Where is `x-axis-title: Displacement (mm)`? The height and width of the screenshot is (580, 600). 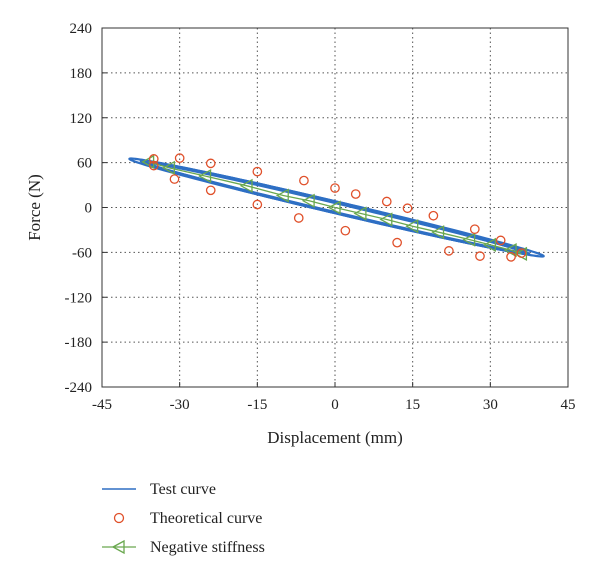
x-axis-title: Displacement (mm) is located at coordinates (335, 437).